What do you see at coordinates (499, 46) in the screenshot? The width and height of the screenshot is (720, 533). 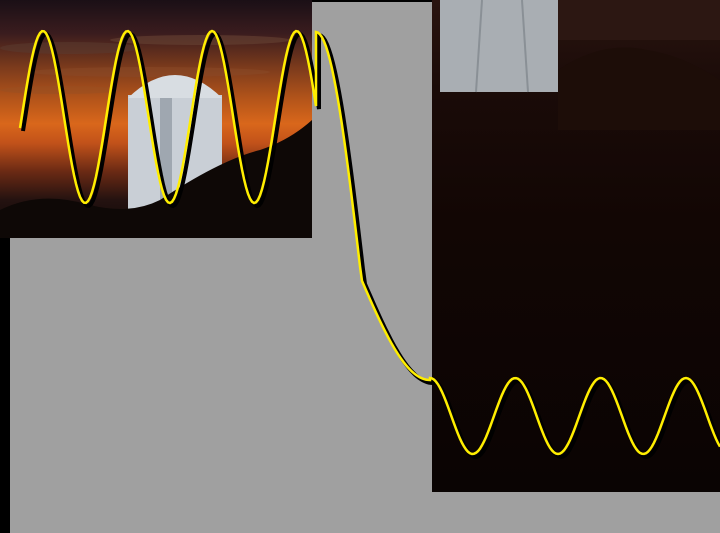 I see `telescope-tower` at bounding box center [499, 46].